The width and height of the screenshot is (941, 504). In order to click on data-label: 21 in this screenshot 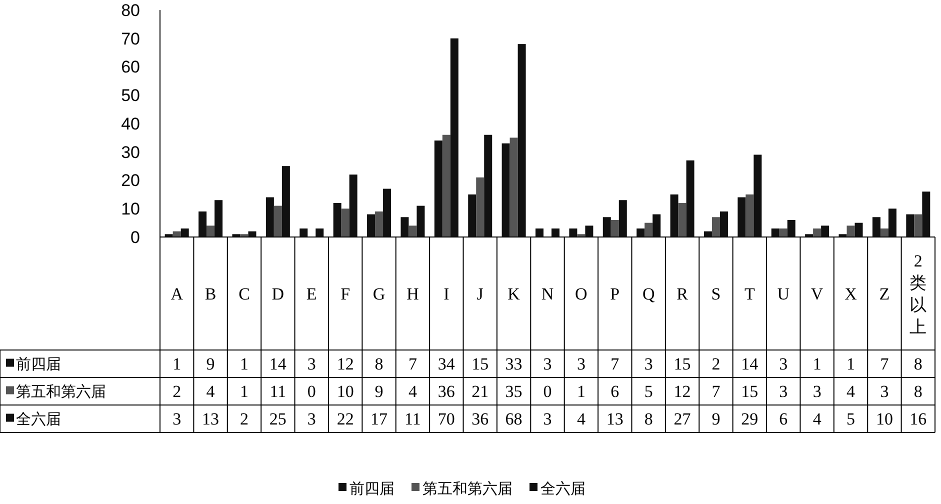, I will do `click(480, 392)`.